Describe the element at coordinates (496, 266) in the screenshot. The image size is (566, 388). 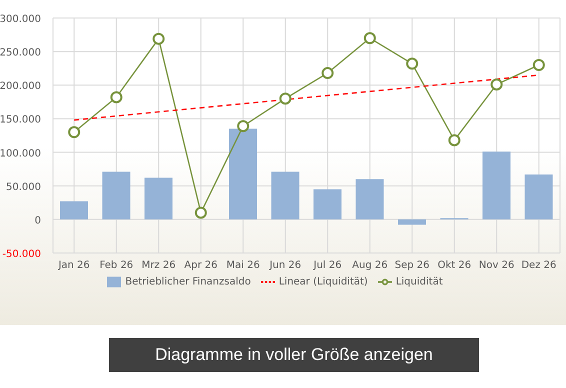
I see `x-tick-label: Nov 26` at that location.